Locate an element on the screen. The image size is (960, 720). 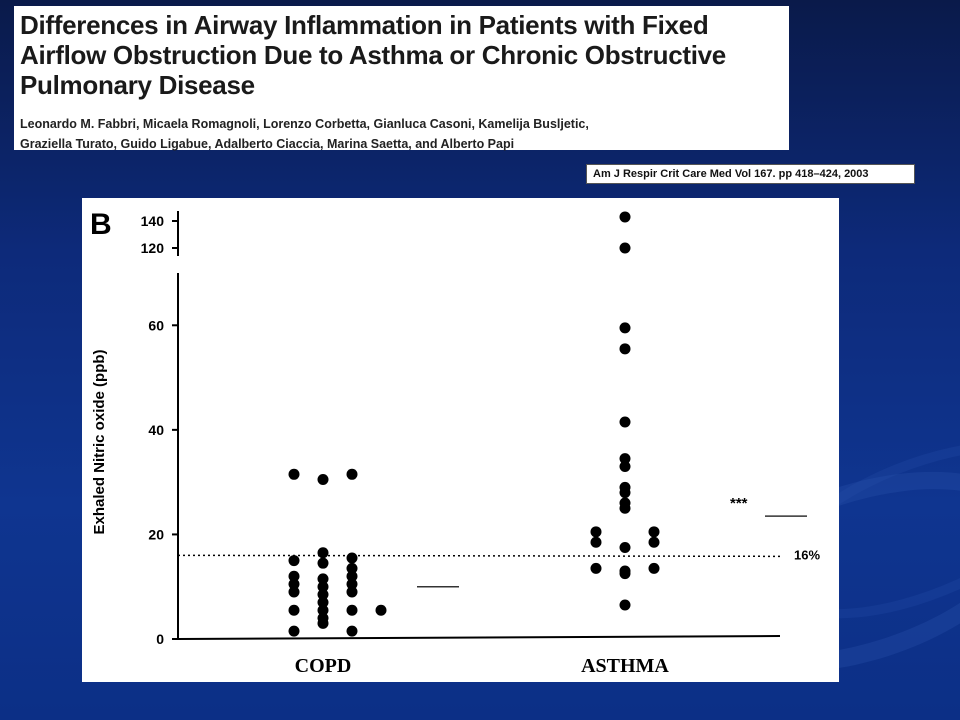
y-tick-label: 40 is located at coordinates (156, 430).